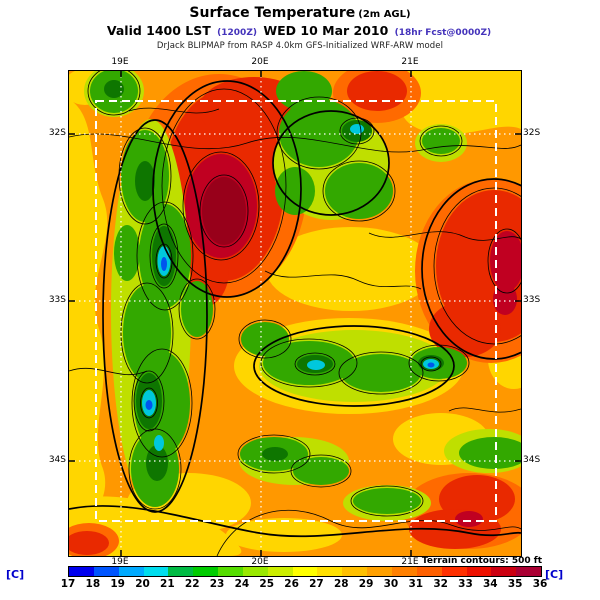 The height and width of the screenshot is (600, 600). Describe the element at coordinates (117, 584) in the screenshot. I see `colorbar-value: 19` at that location.